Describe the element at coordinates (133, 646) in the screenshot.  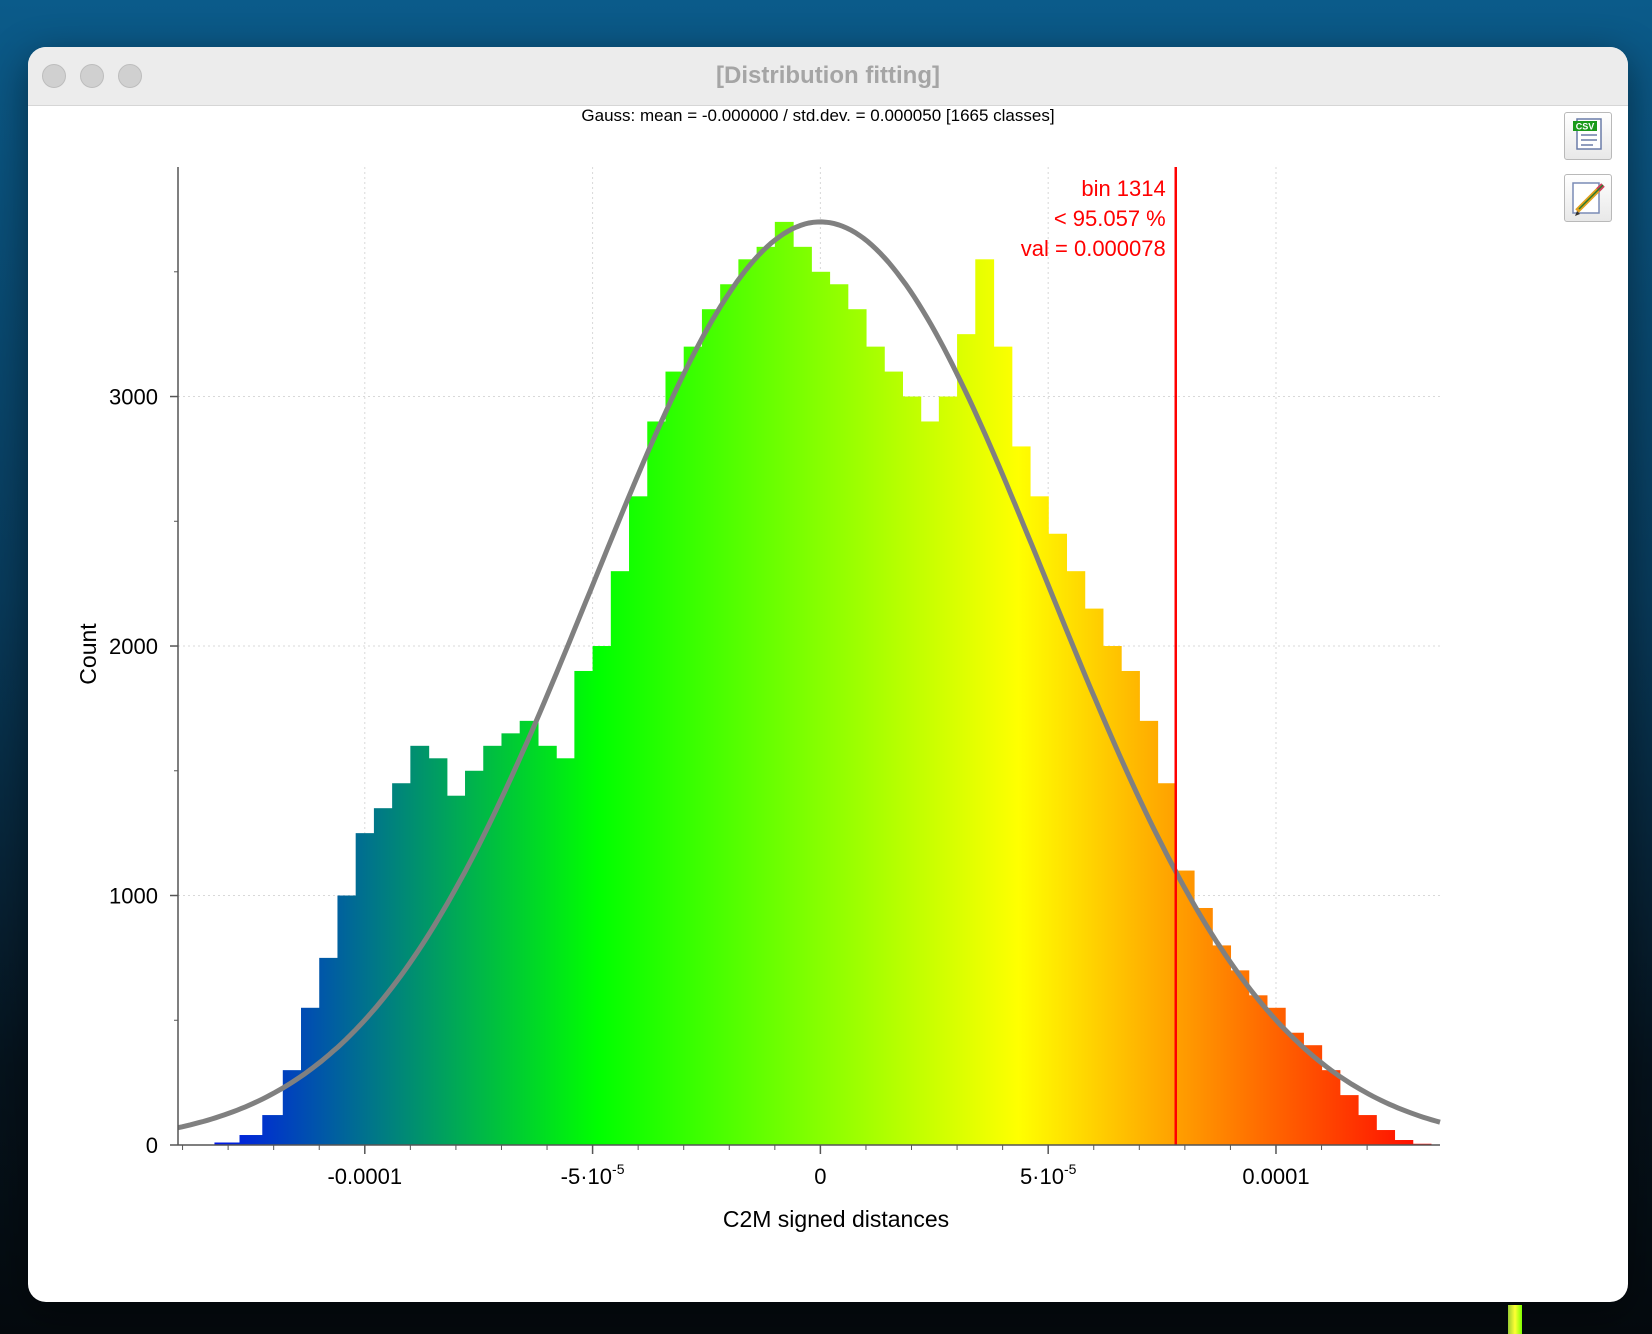
I see `y-tick-label: 2000` at that location.